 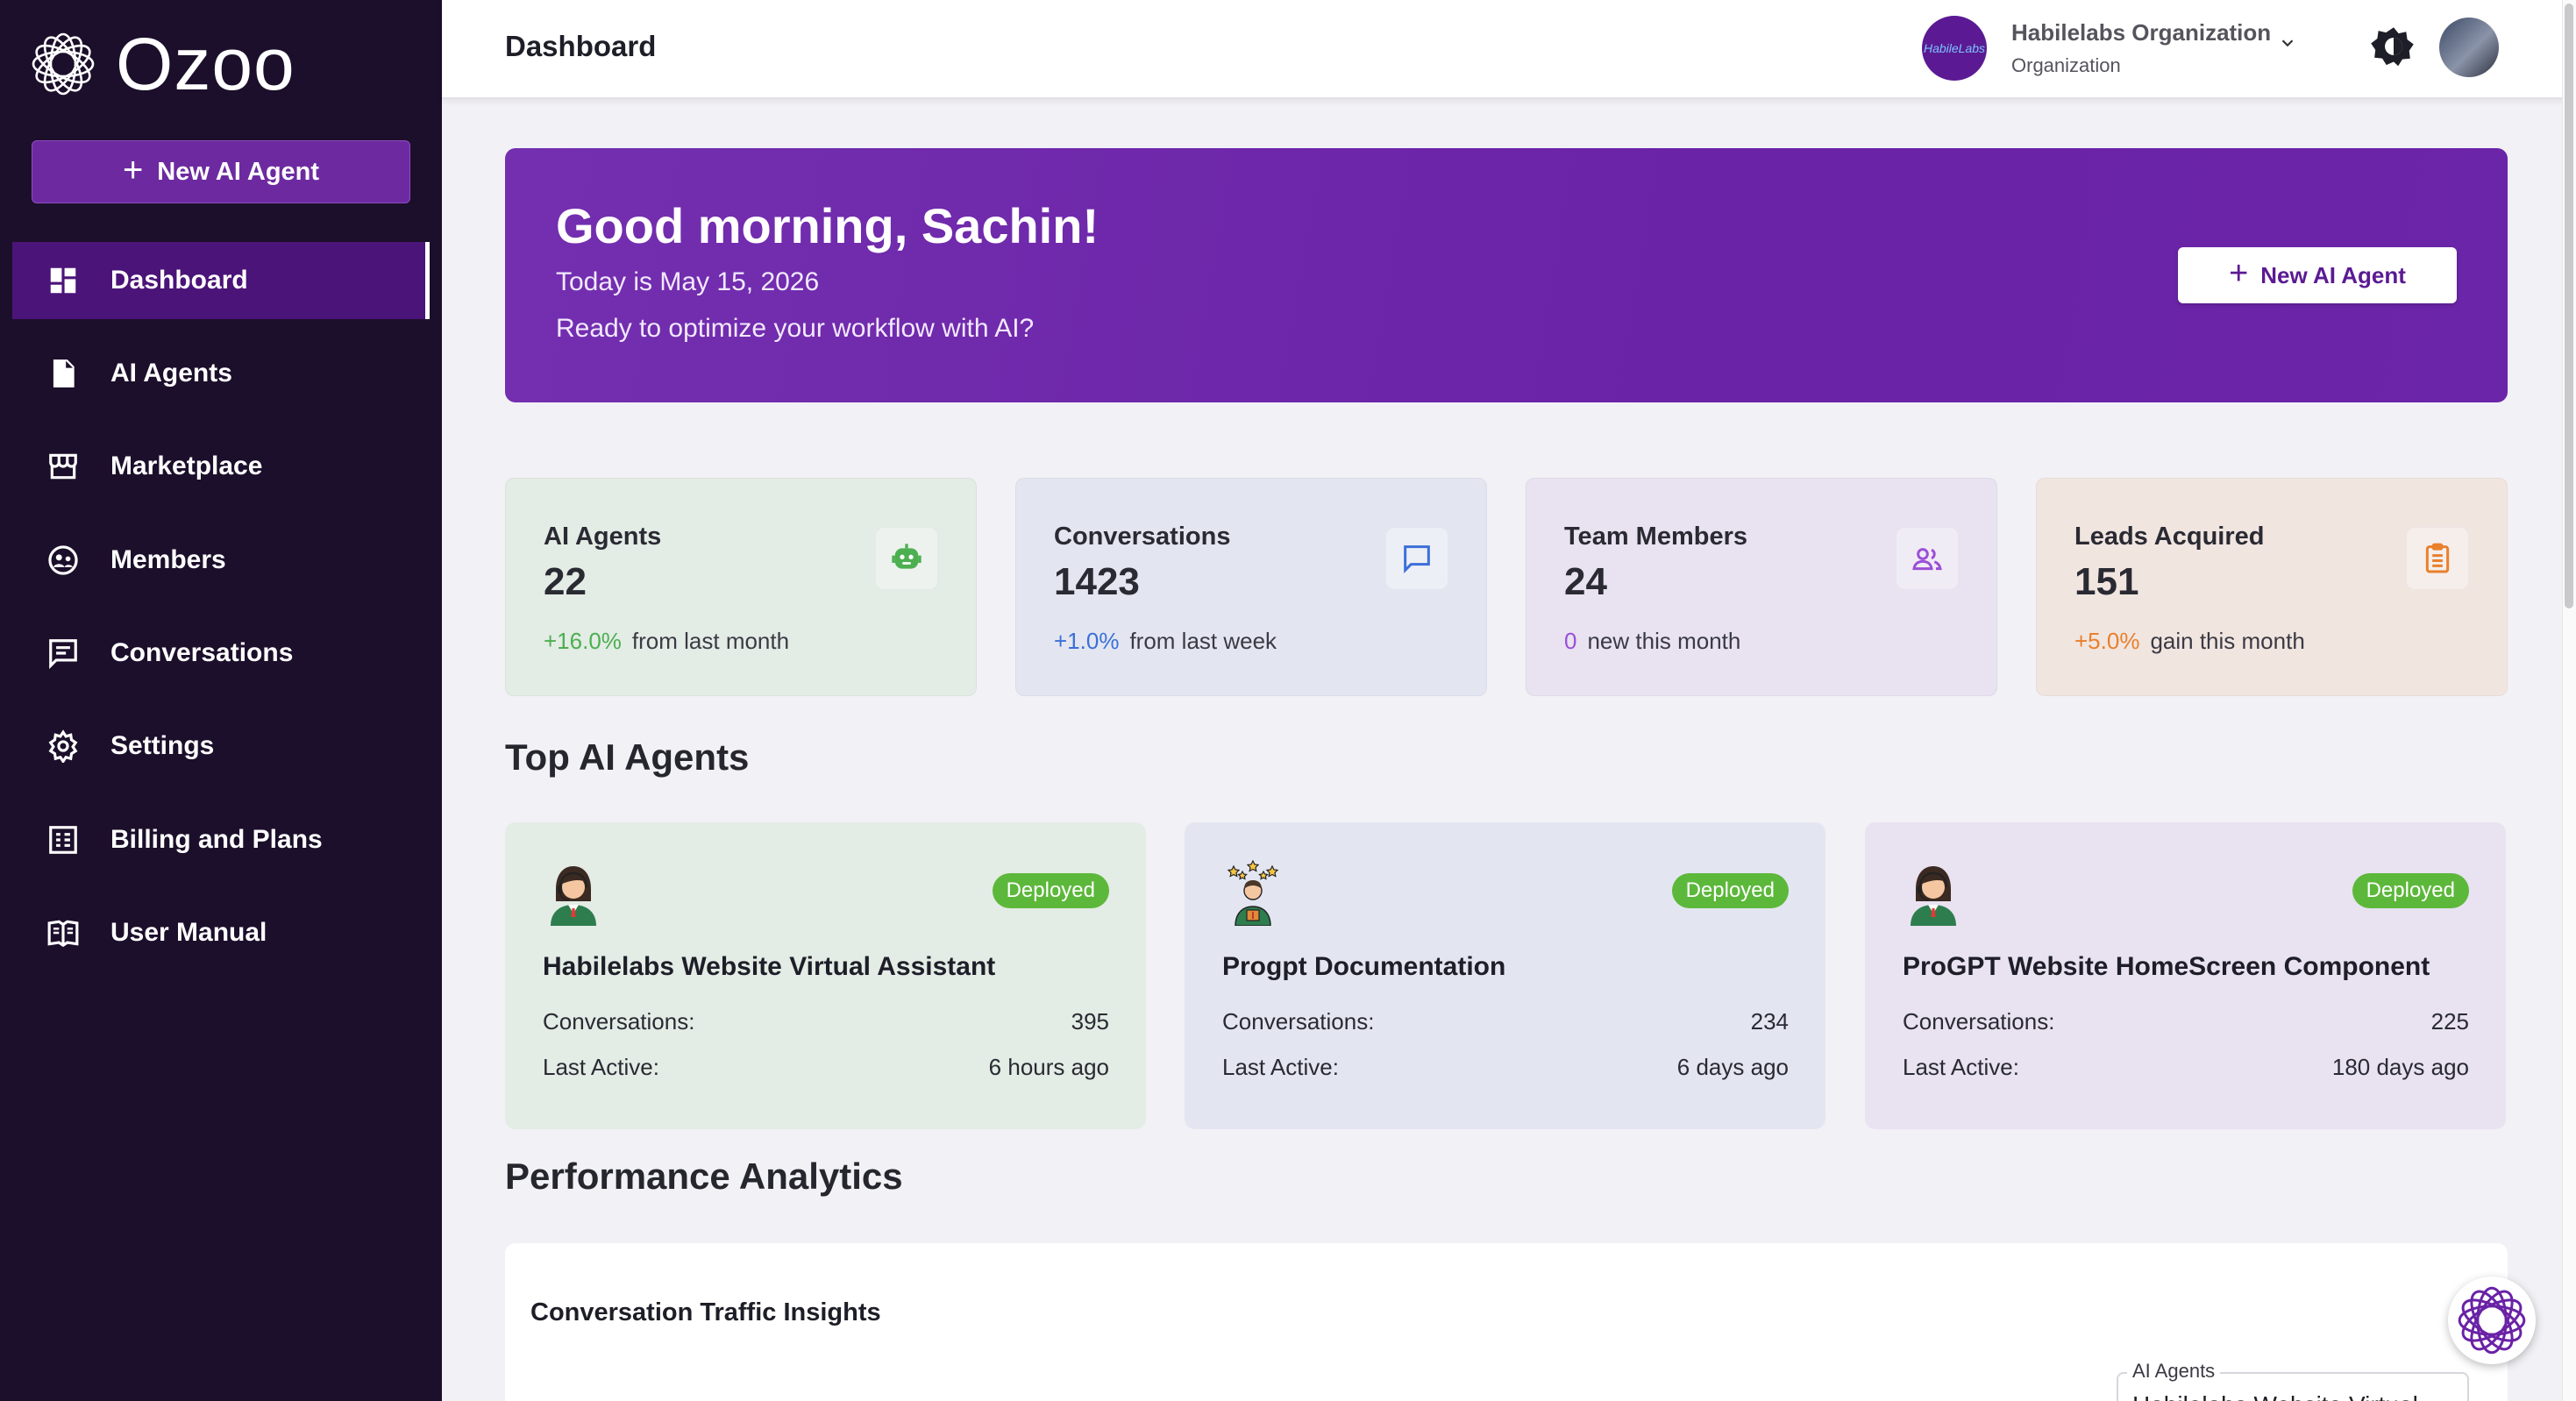 I want to click on stat-label: Team Members, so click(x=1655, y=537).